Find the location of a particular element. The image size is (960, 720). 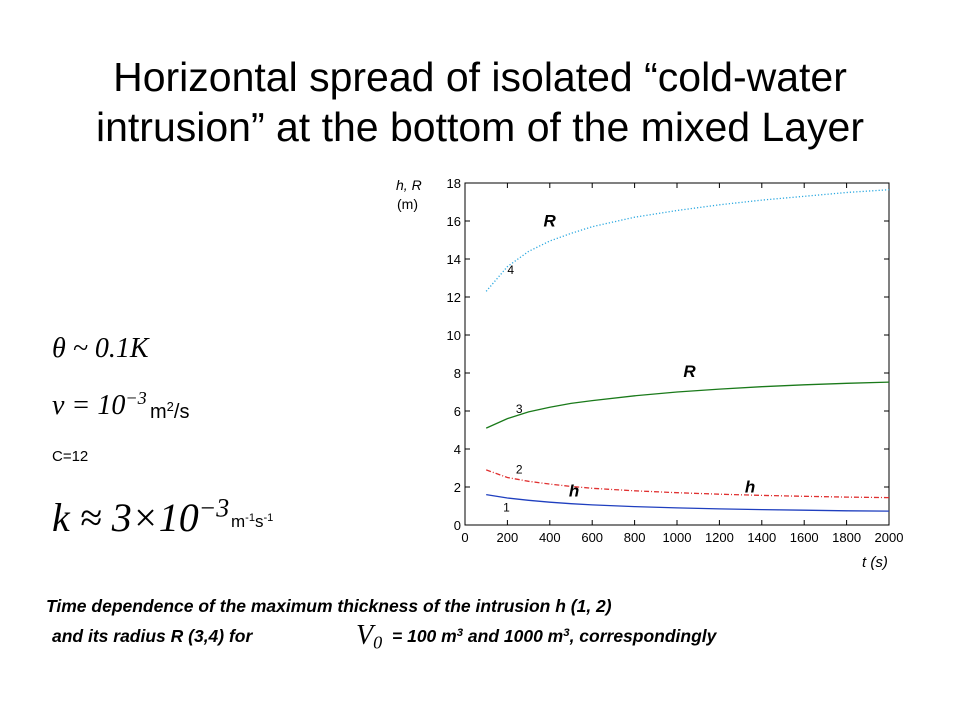

v0-symbol: V0 is located at coordinates (369, 636).